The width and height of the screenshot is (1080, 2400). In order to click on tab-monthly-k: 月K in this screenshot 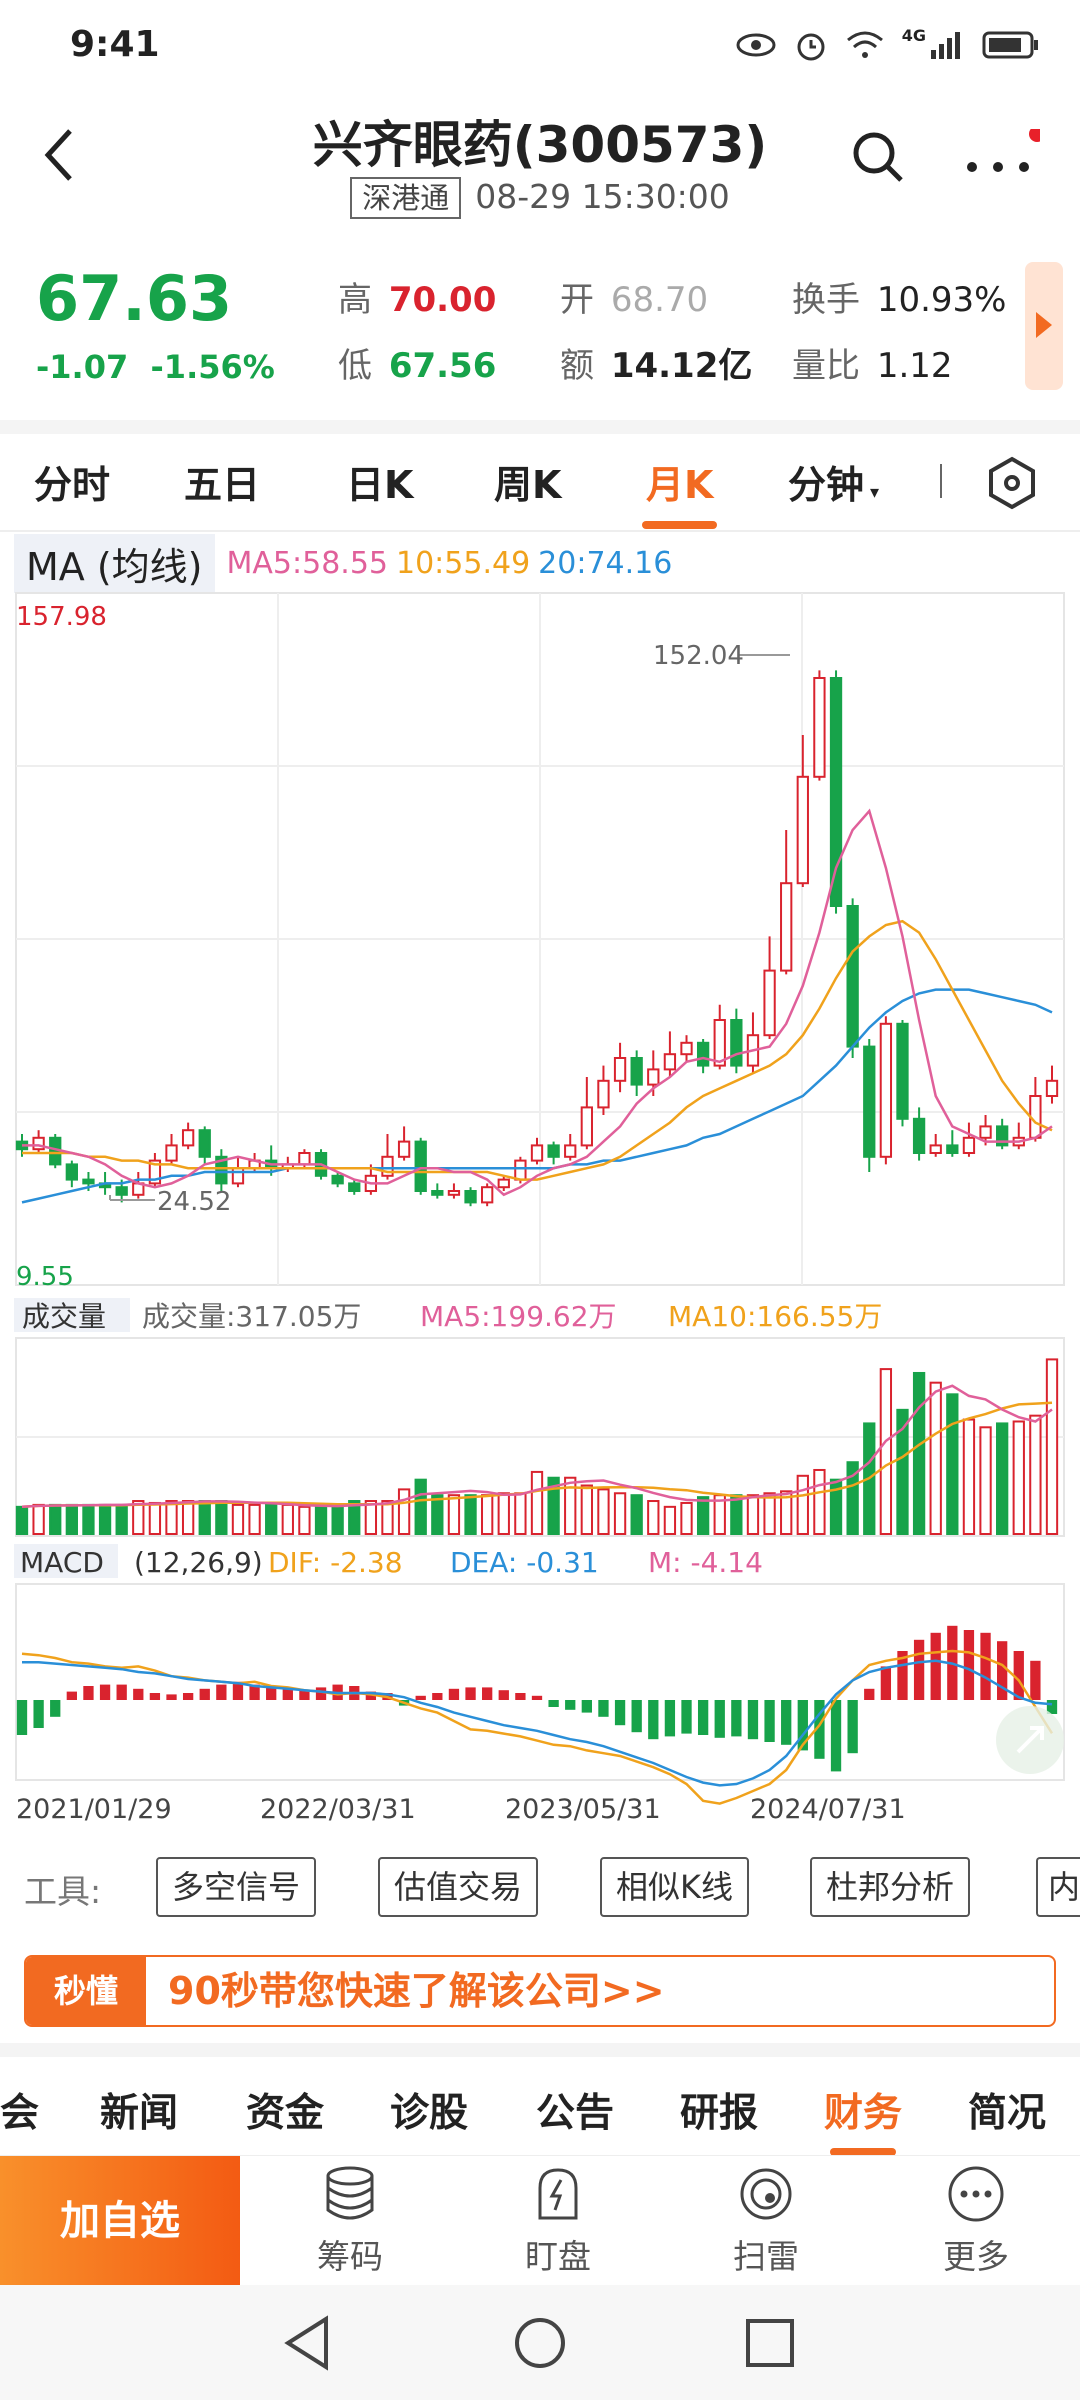, I will do `click(679, 491)`.